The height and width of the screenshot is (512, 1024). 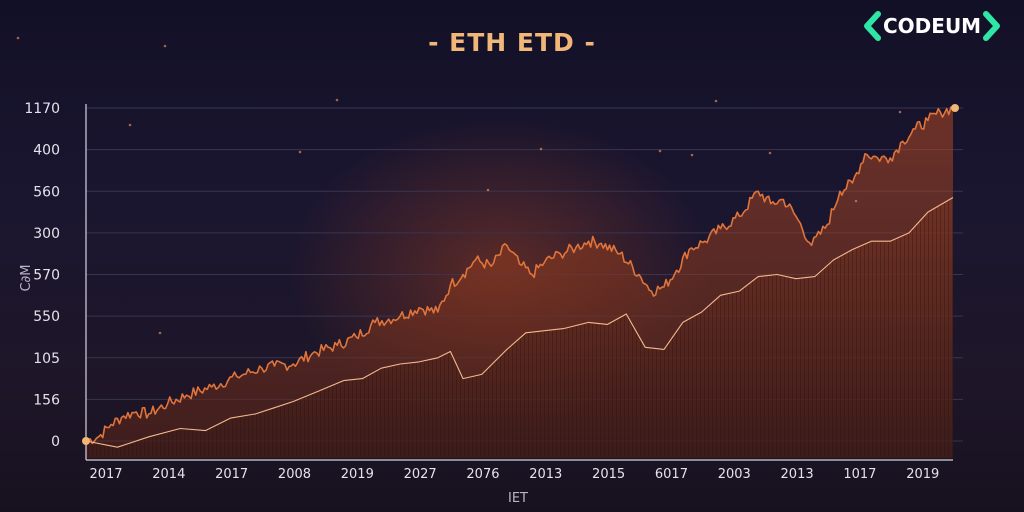 What do you see at coordinates (872, 26) in the screenshot?
I see `left-chevron-icon` at bounding box center [872, 26].